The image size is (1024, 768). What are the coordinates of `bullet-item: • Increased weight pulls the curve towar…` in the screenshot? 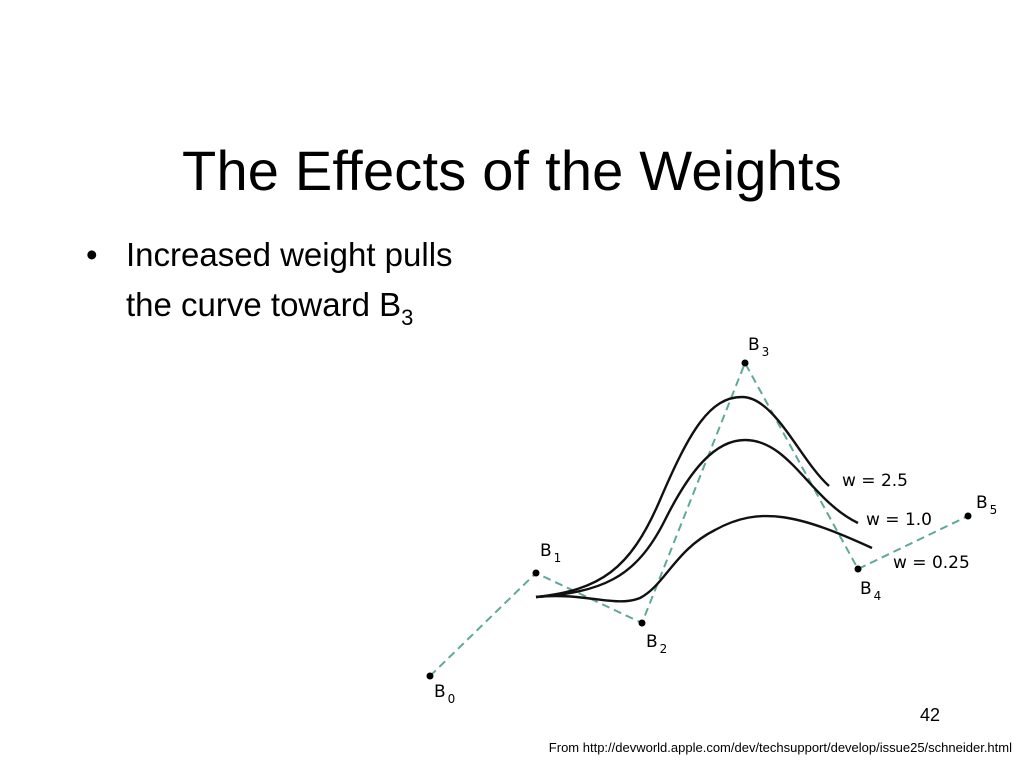 It's located at (272, 280).